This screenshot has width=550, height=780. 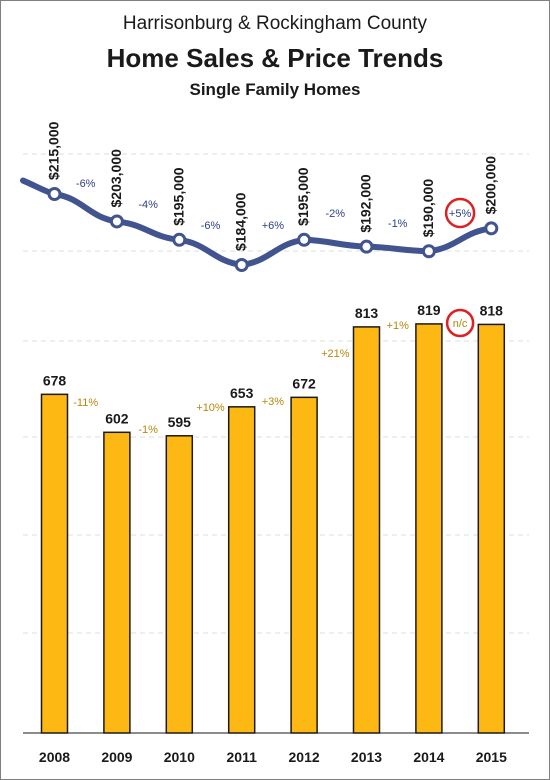 What do you see at coordinates (428, 208) in the screenshot?
I see `price-label-2014: $190,000` at bounding box center [428, 208].